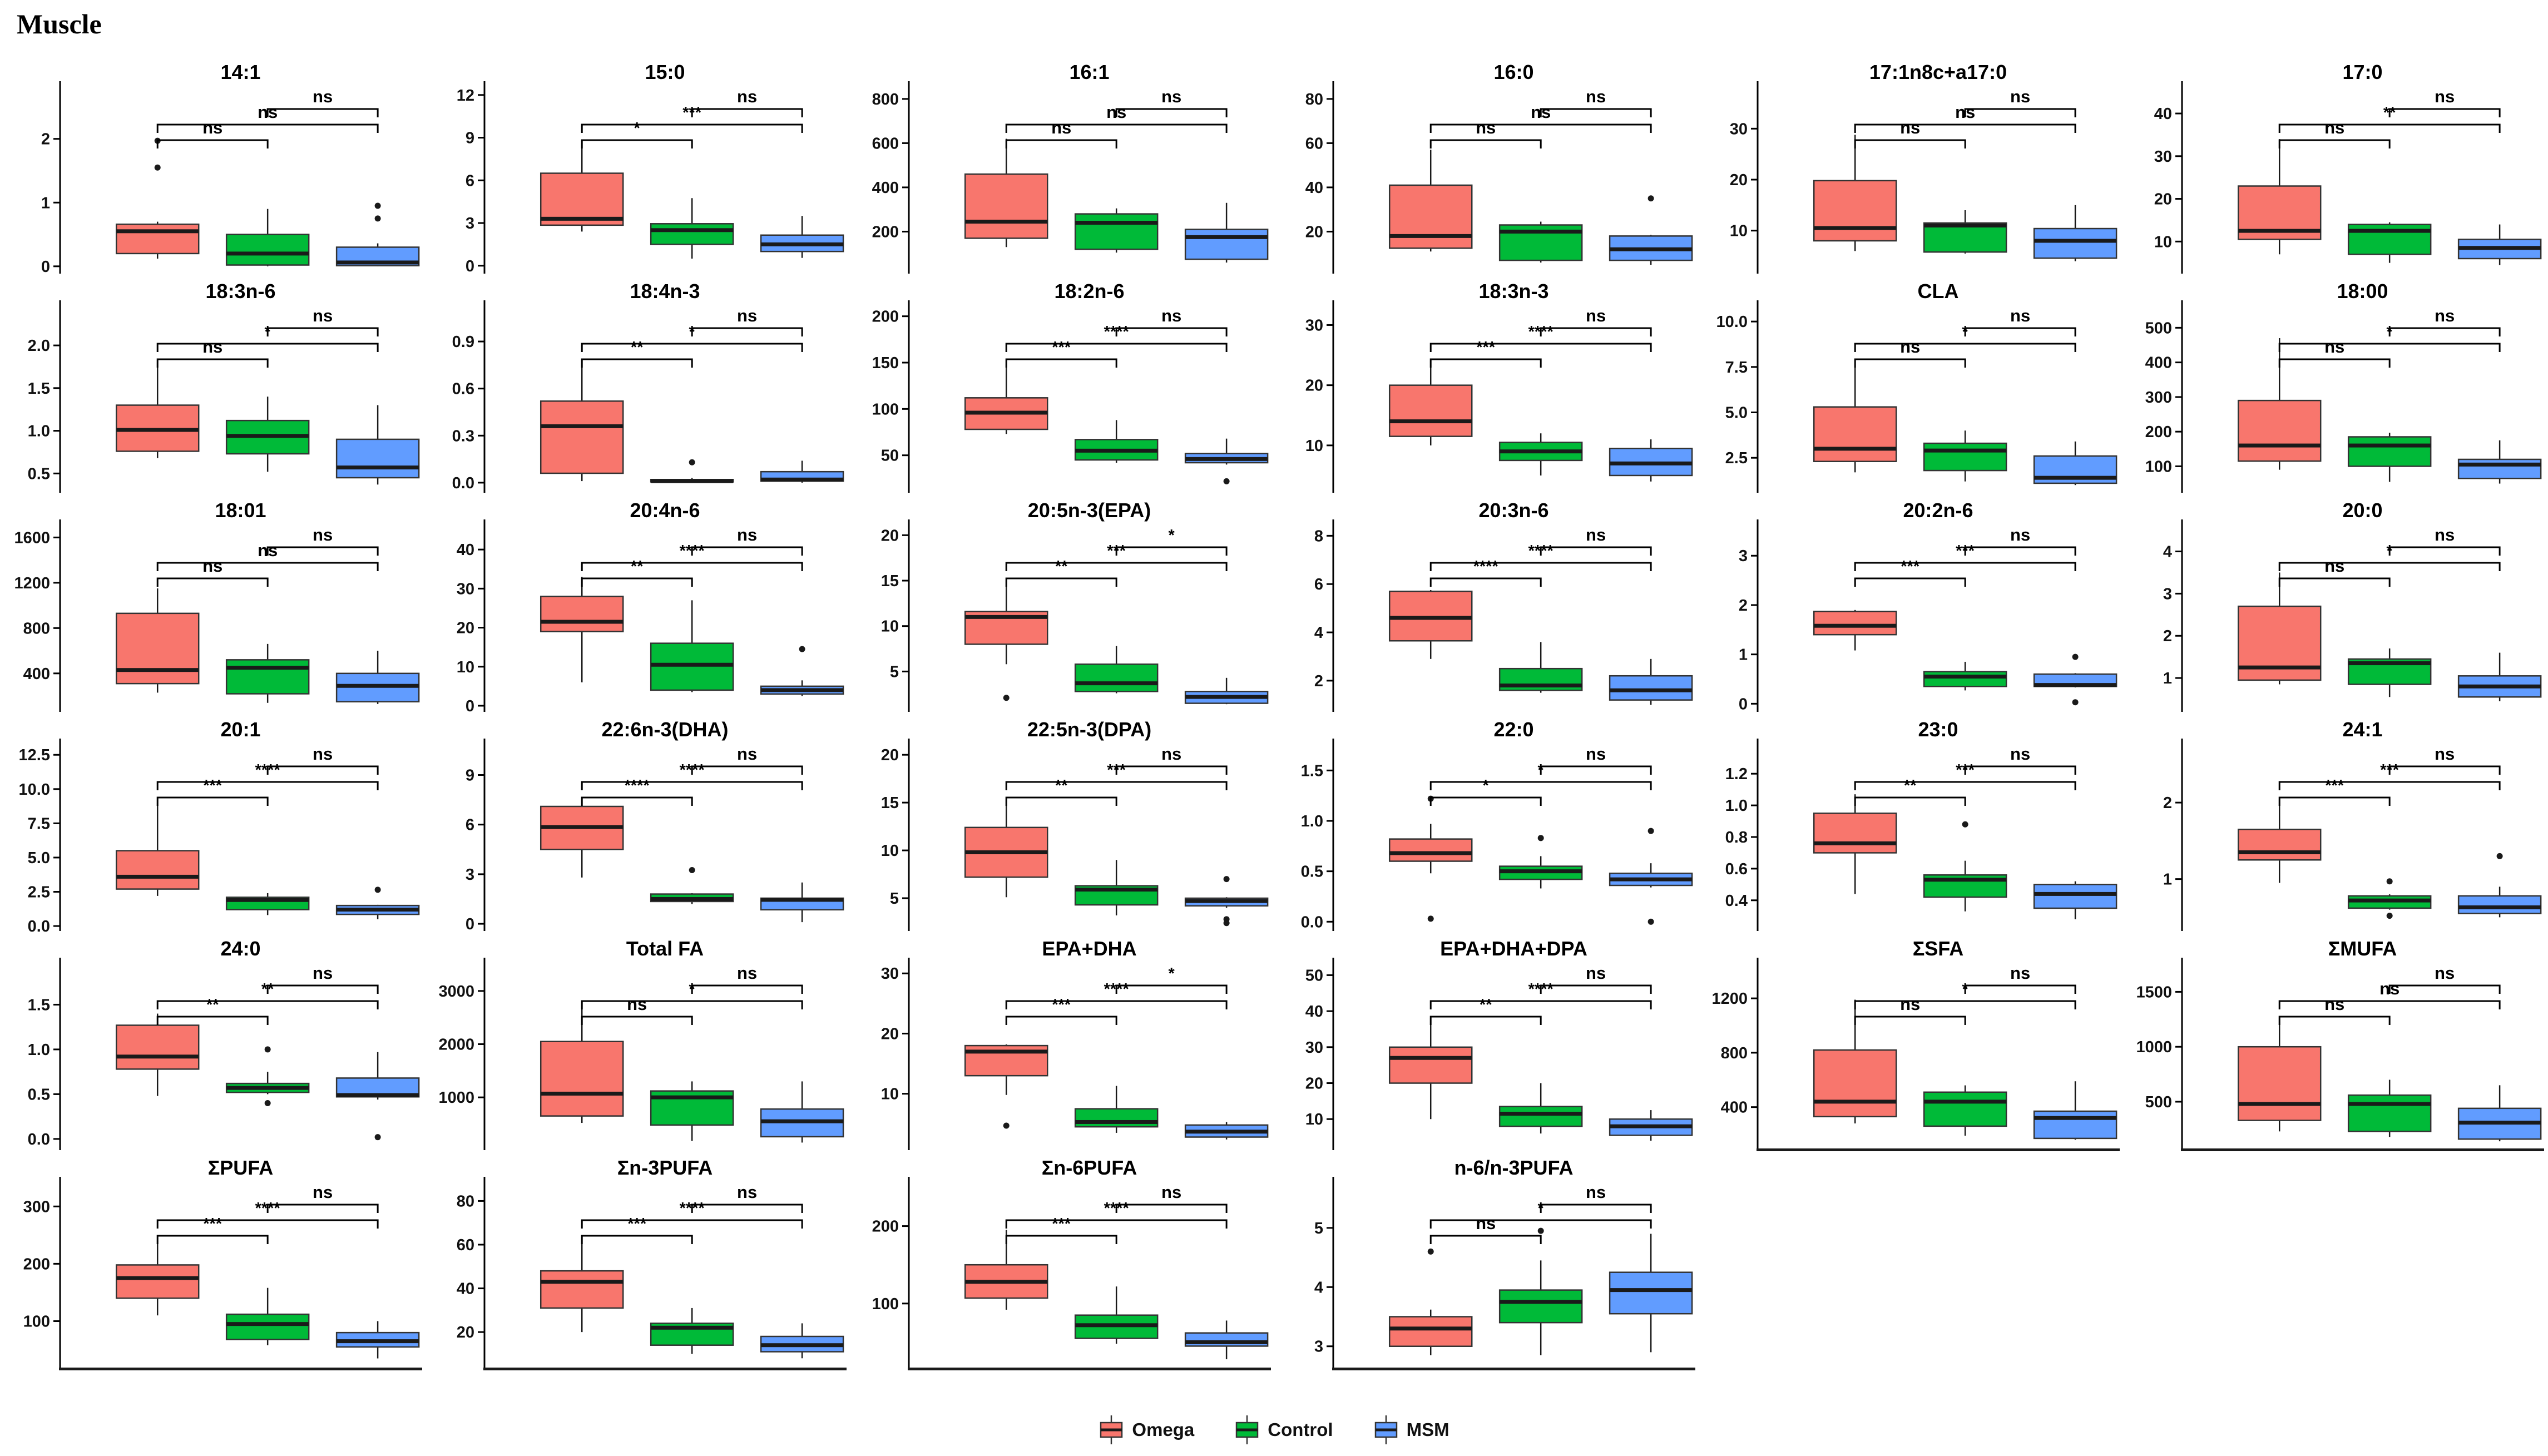  What do you see at coordinates (1513, 729) in the screenshot?
I see `facet-title: 22:0` at bounding box center [1513, 729].